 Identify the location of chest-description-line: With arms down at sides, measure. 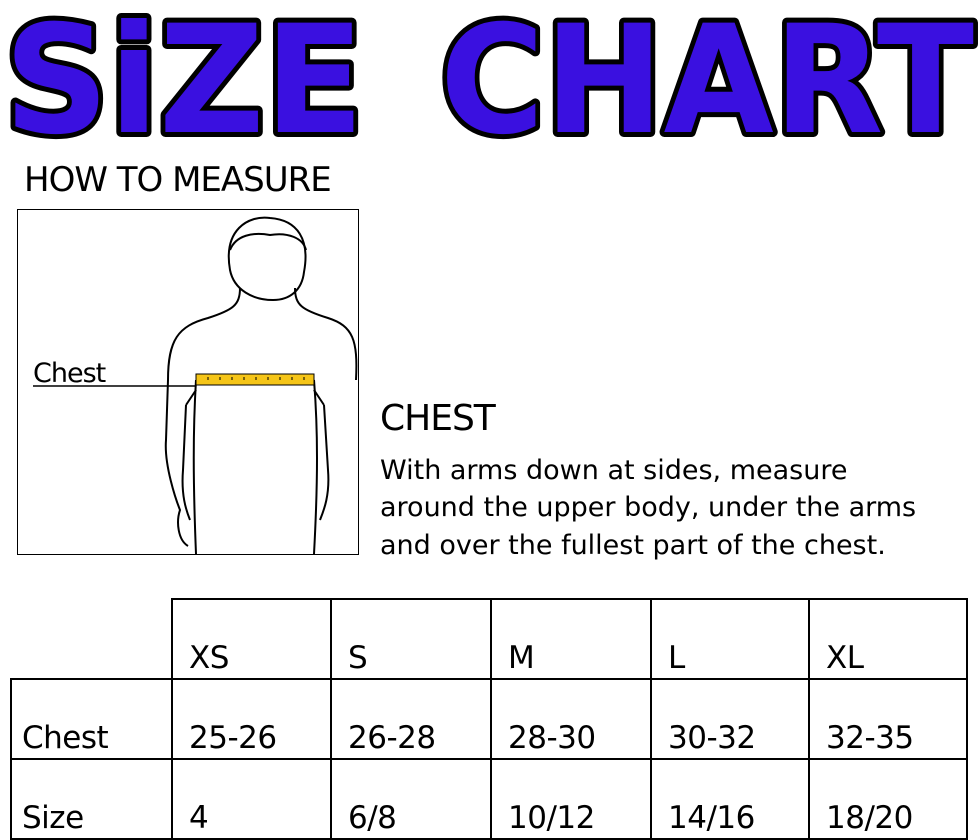
(614, 470).